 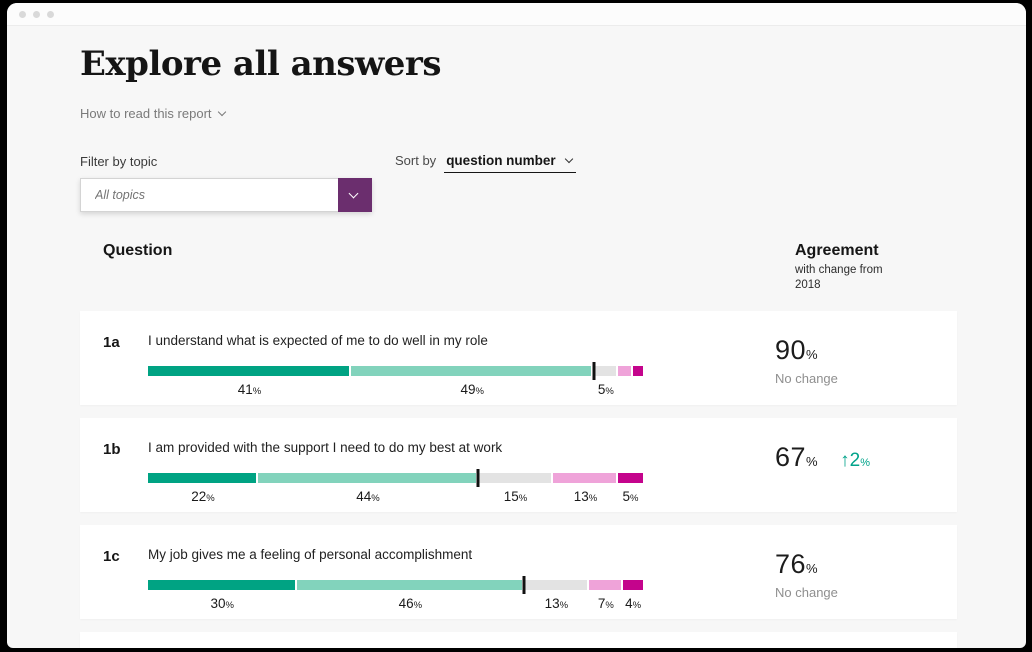 What do you see at coordinates (839, 277) in the screenshot?
I see `agreement-column-subheader: with change from 2018` at bounding box center [839, 277].